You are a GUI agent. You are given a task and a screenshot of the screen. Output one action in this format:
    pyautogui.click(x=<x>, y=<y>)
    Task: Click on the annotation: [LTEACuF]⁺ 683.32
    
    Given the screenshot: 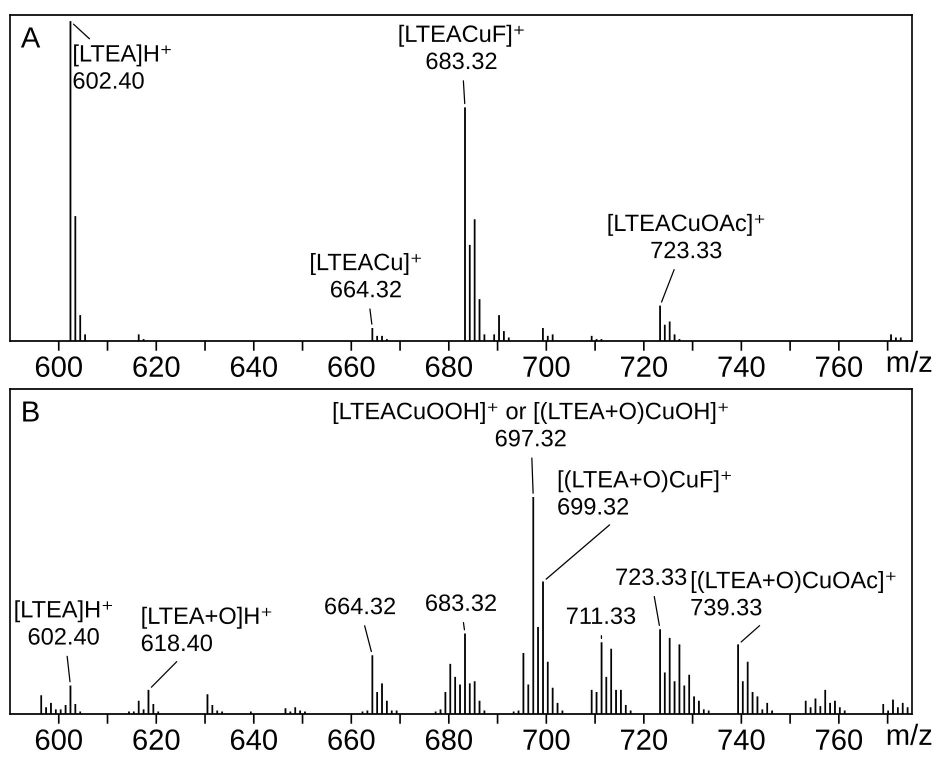 What is the action you would take?
    pyautogui.click(x=461, y=47)
    